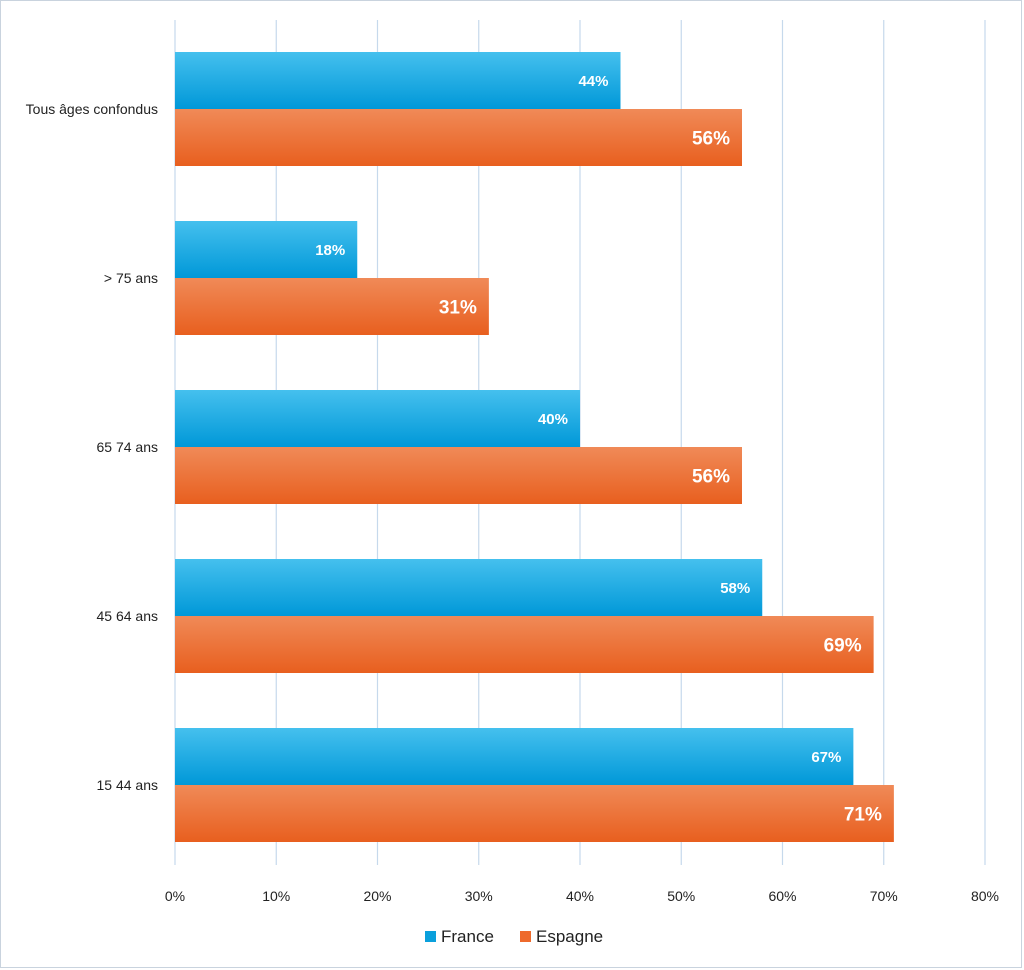 The image size is (1024, 970). Describe the element at coordinates (782, 896) in the screenshot. I see `x-tick-label: 60%` at that location.